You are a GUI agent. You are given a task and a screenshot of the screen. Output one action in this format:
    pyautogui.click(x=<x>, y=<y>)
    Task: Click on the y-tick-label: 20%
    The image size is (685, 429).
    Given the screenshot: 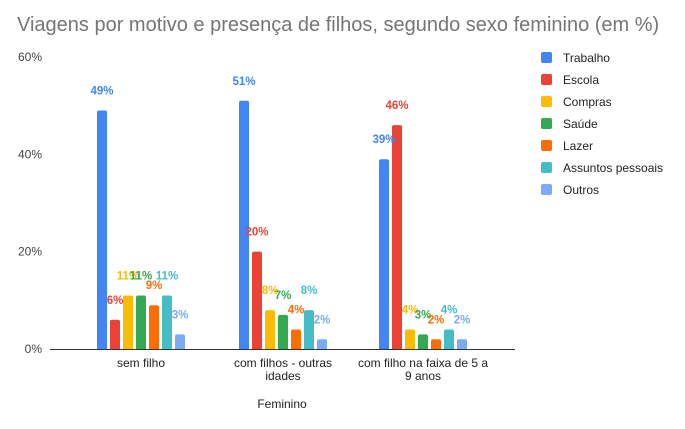 What is the action you would take?
    pyautogui.click(x=30, y=252)
    